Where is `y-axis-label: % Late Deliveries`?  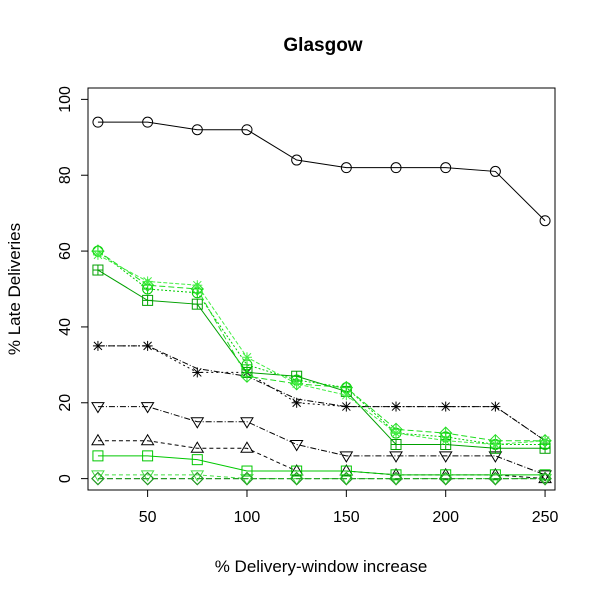
y-axis-label: % Late Deliveries is located at coordinates (14, 289).